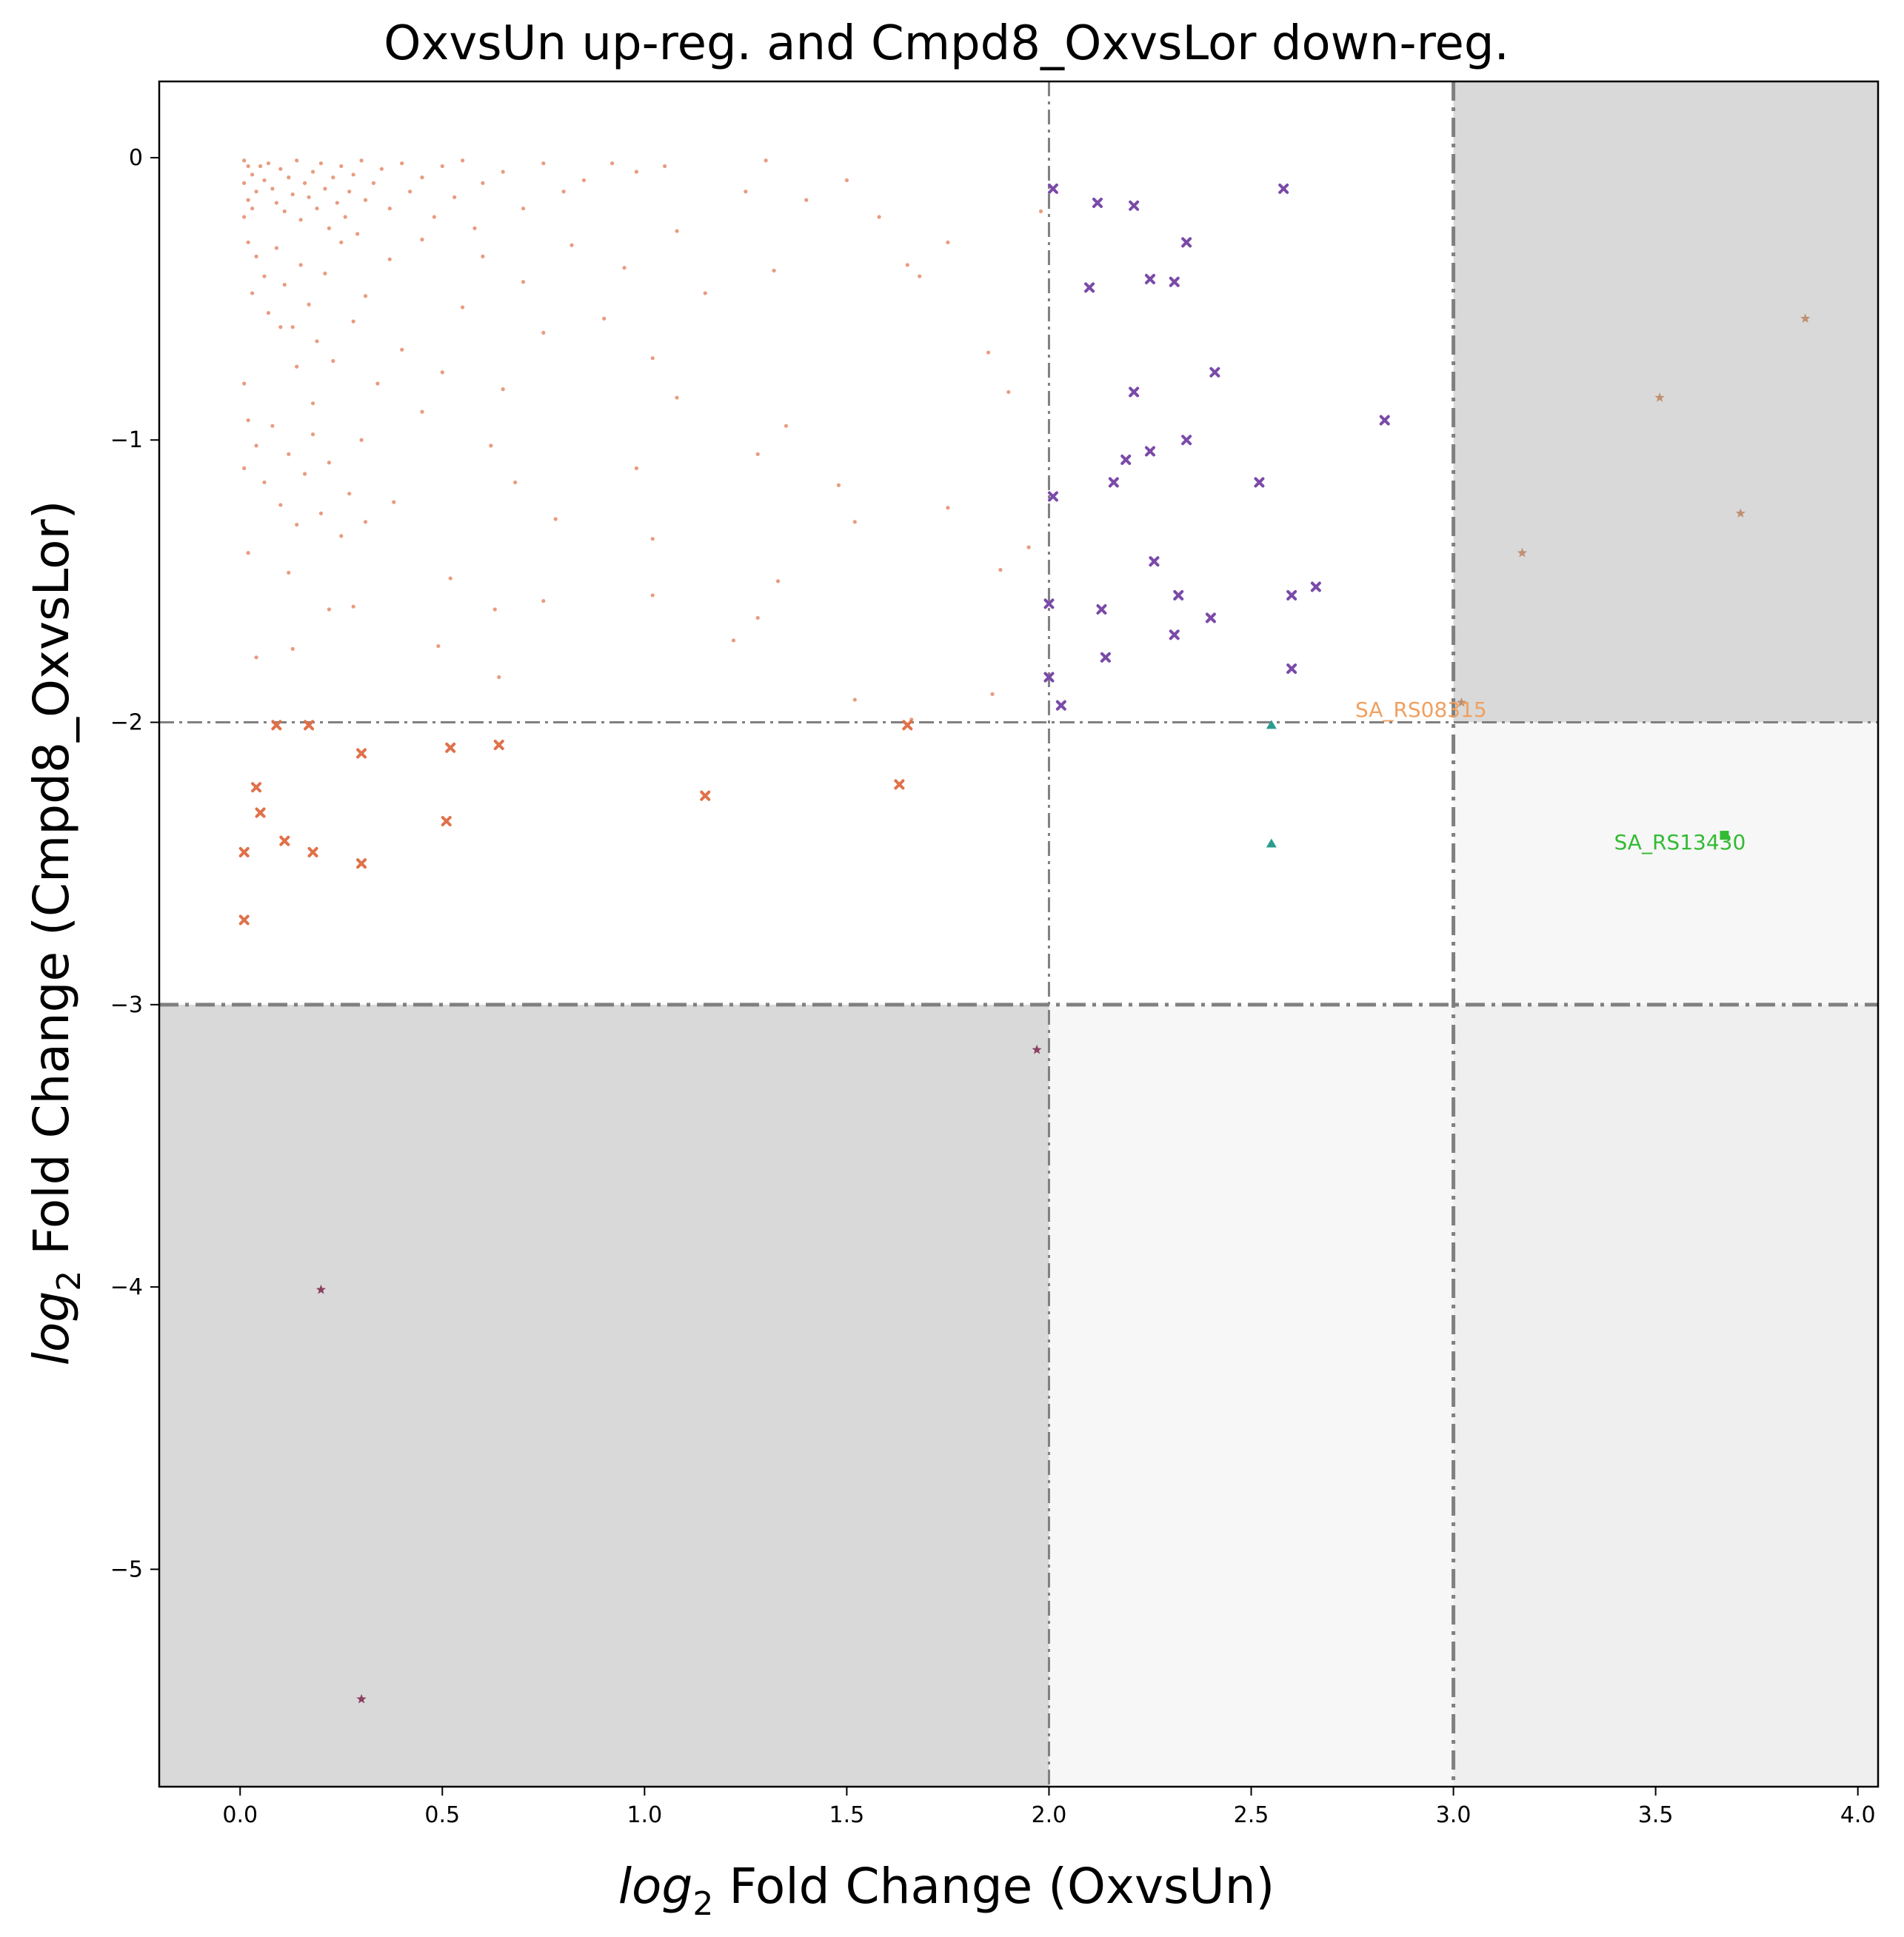 The image size is (1904, 1937). I want to click on x-tick-label: 1.0, so click(644, 1815).